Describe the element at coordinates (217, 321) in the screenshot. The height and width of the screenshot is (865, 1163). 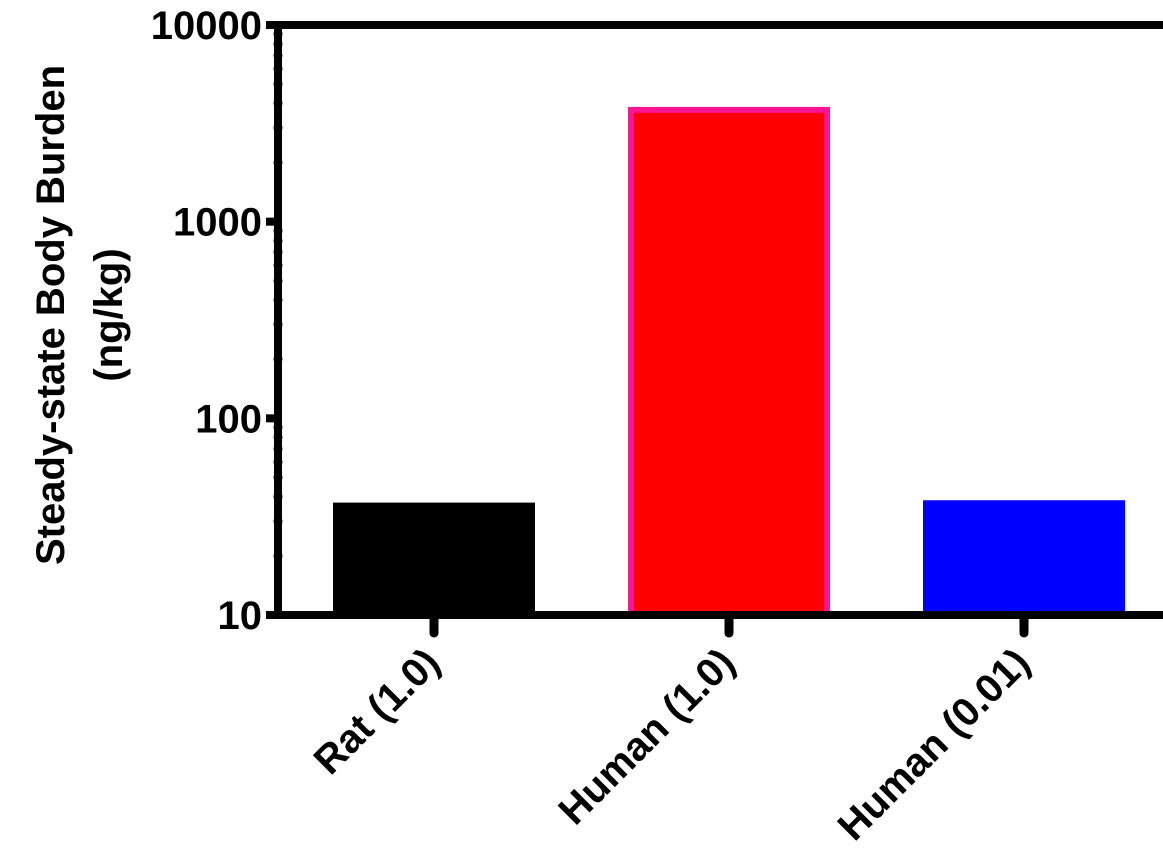
I see `y-axis: 10 100 1000 10000` at that location.